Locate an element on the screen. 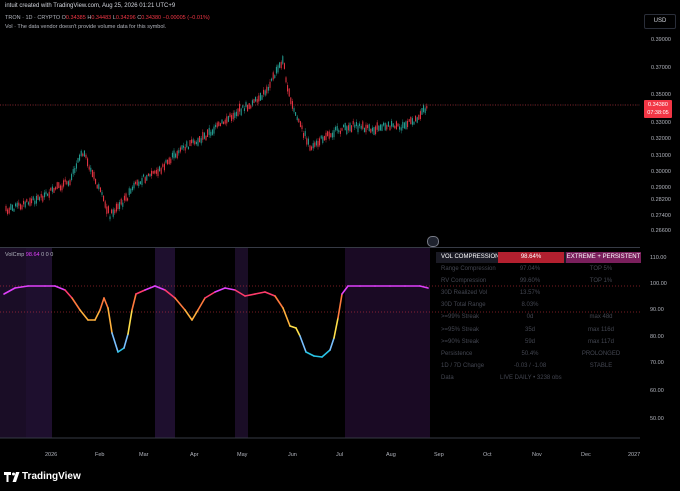  price-axis-label: 0.39000 is located at coordinates (661, 40).